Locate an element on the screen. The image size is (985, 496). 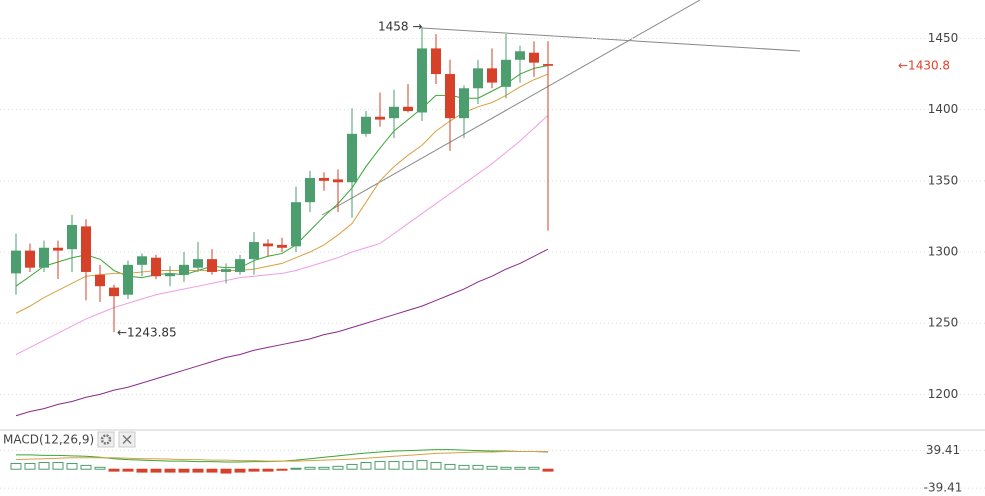
y-tick-label: 1200 is located at coordinates (943, 394).